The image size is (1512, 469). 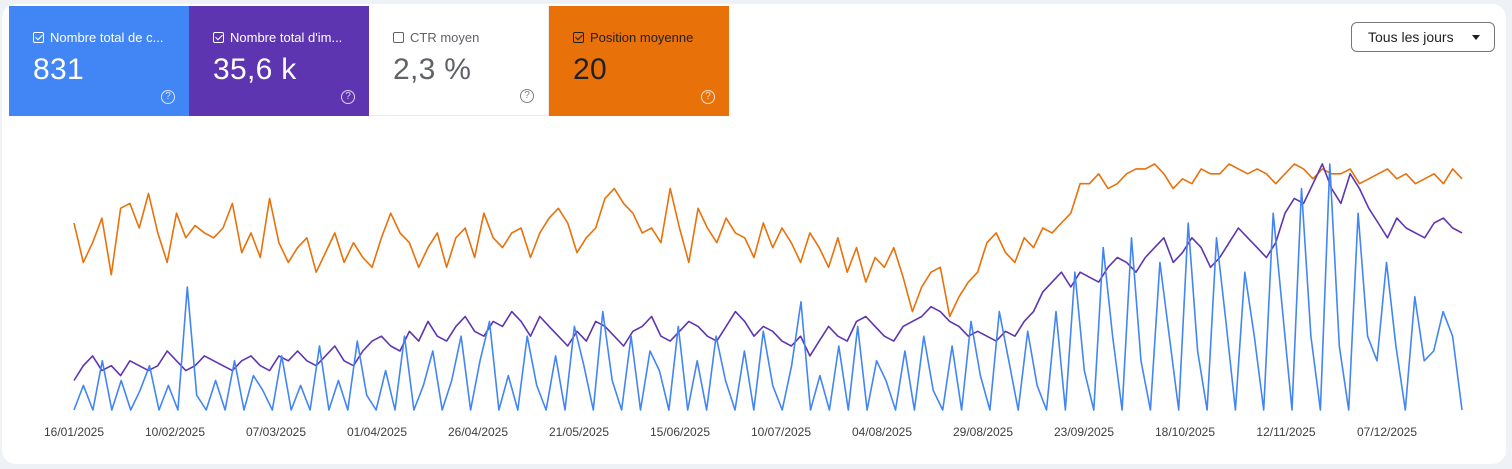 I want to click on x-tick-label: 04/08/2025, so click(x=882, y=432).